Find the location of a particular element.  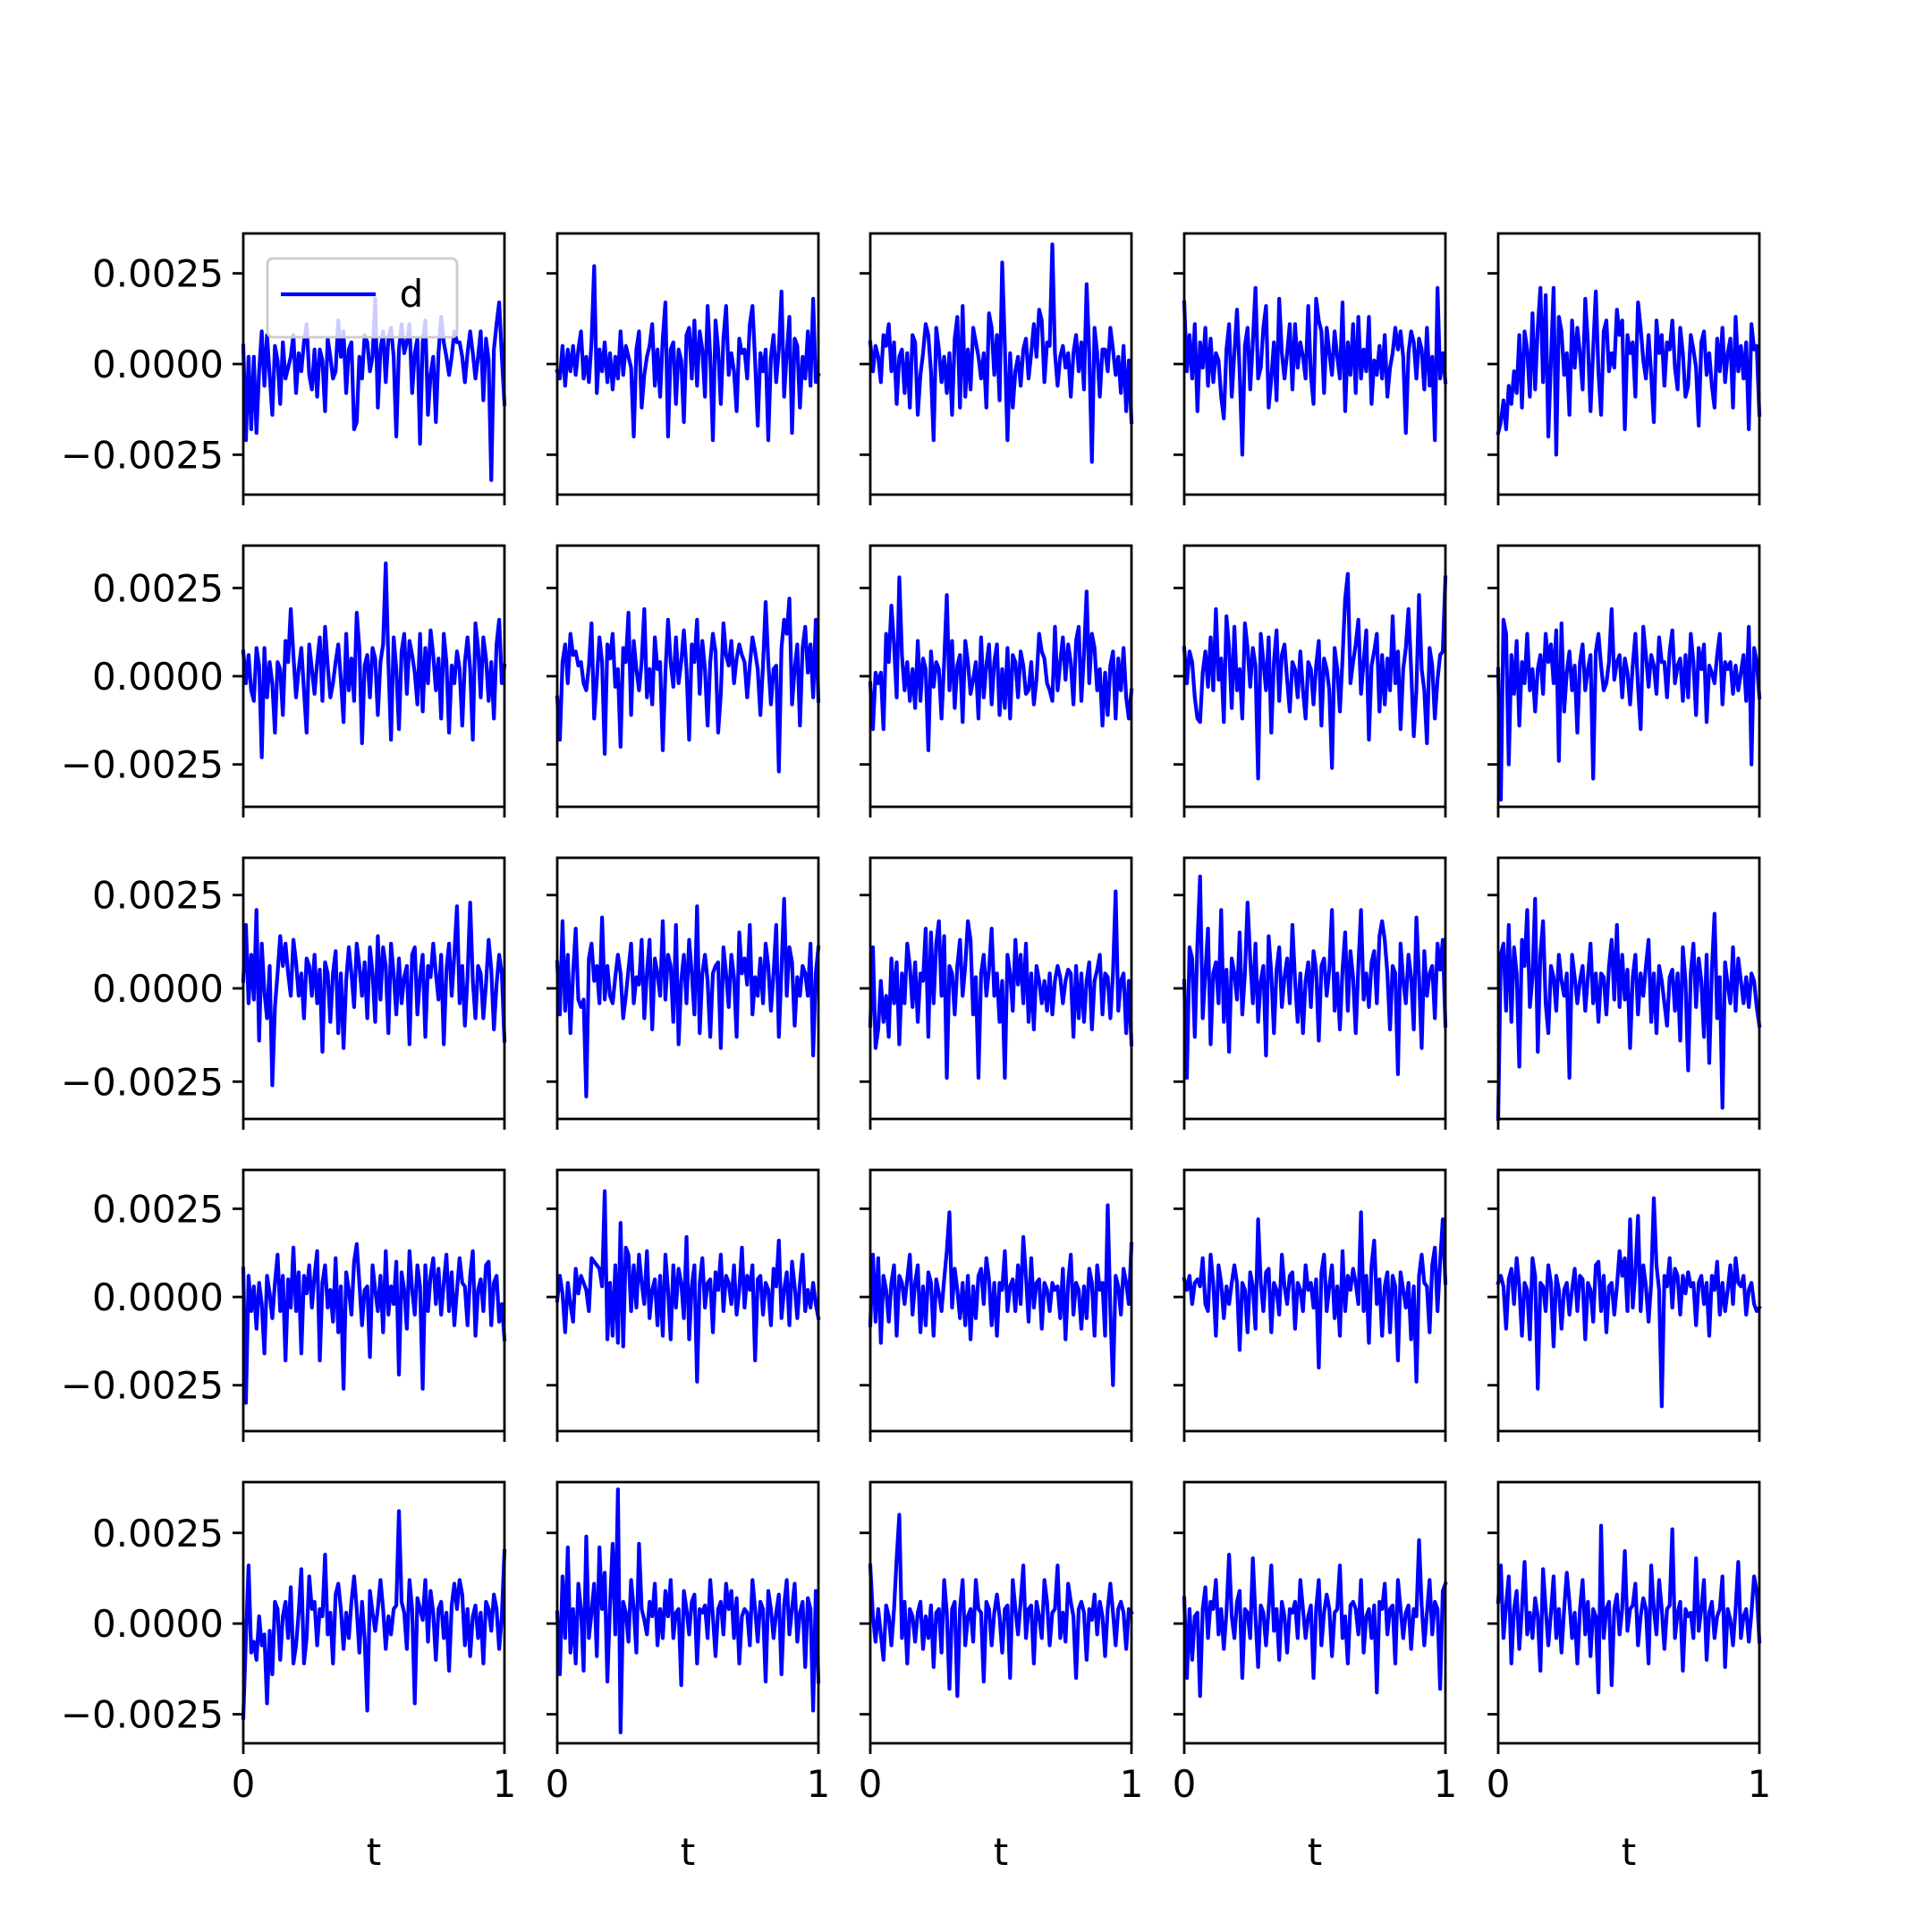

subplot-r4-c3: 0 1 t is located at coordinates (1315, 1677).